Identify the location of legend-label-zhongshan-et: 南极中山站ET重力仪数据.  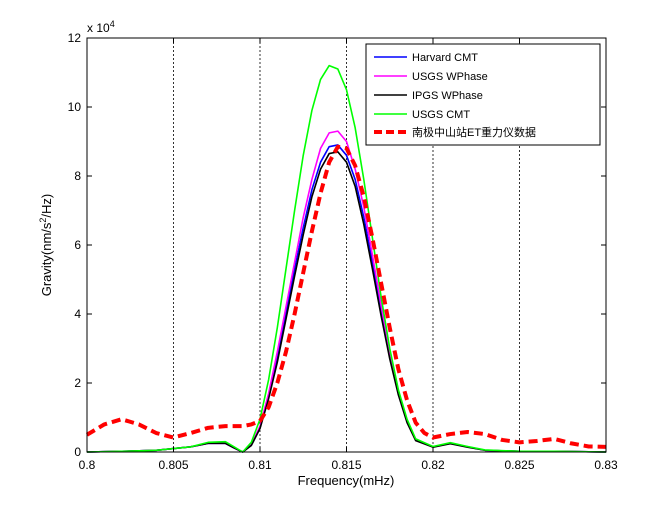
(474, 132).